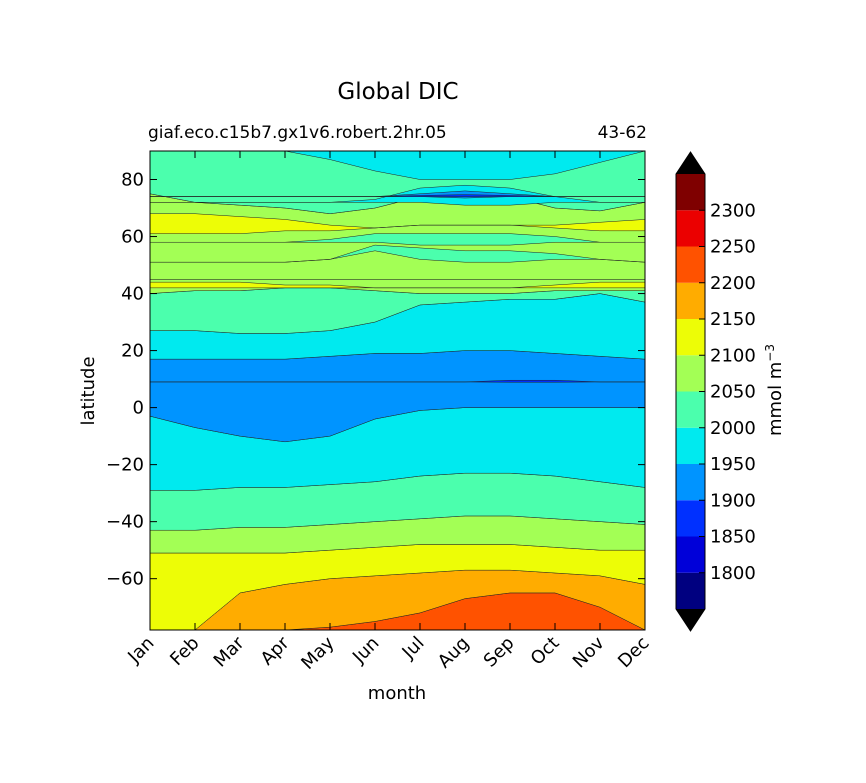  Describe the element at coordinates (589, 652) in the screenshot. I see `x-tick-label: Nov` at that location.